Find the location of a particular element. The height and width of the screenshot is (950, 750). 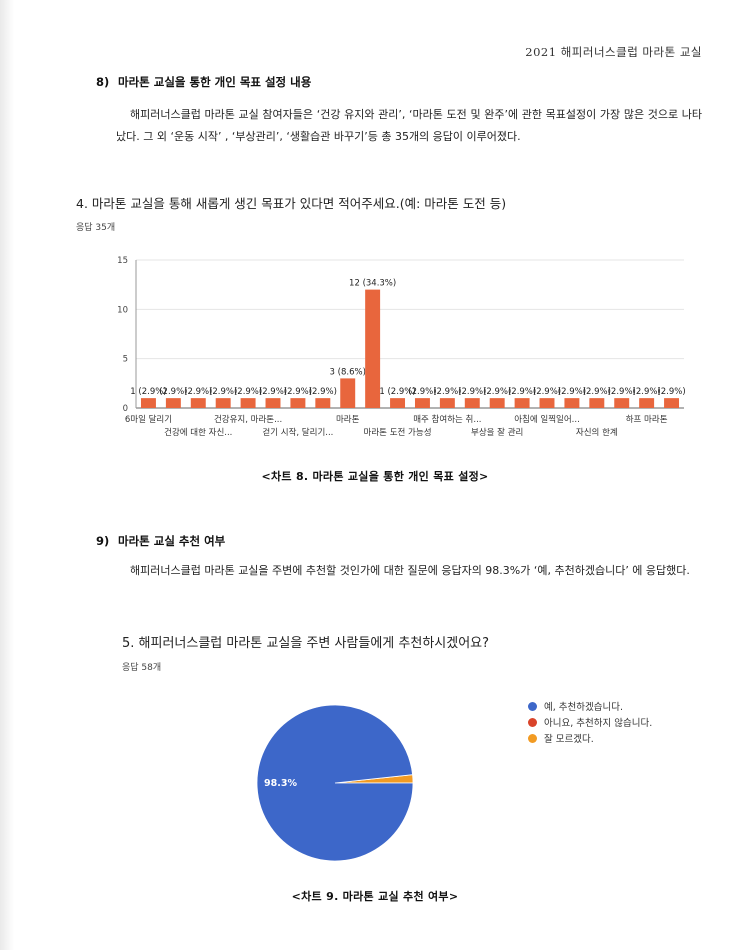

pie-chart: 98.3% is located at coordinates (335, 783).